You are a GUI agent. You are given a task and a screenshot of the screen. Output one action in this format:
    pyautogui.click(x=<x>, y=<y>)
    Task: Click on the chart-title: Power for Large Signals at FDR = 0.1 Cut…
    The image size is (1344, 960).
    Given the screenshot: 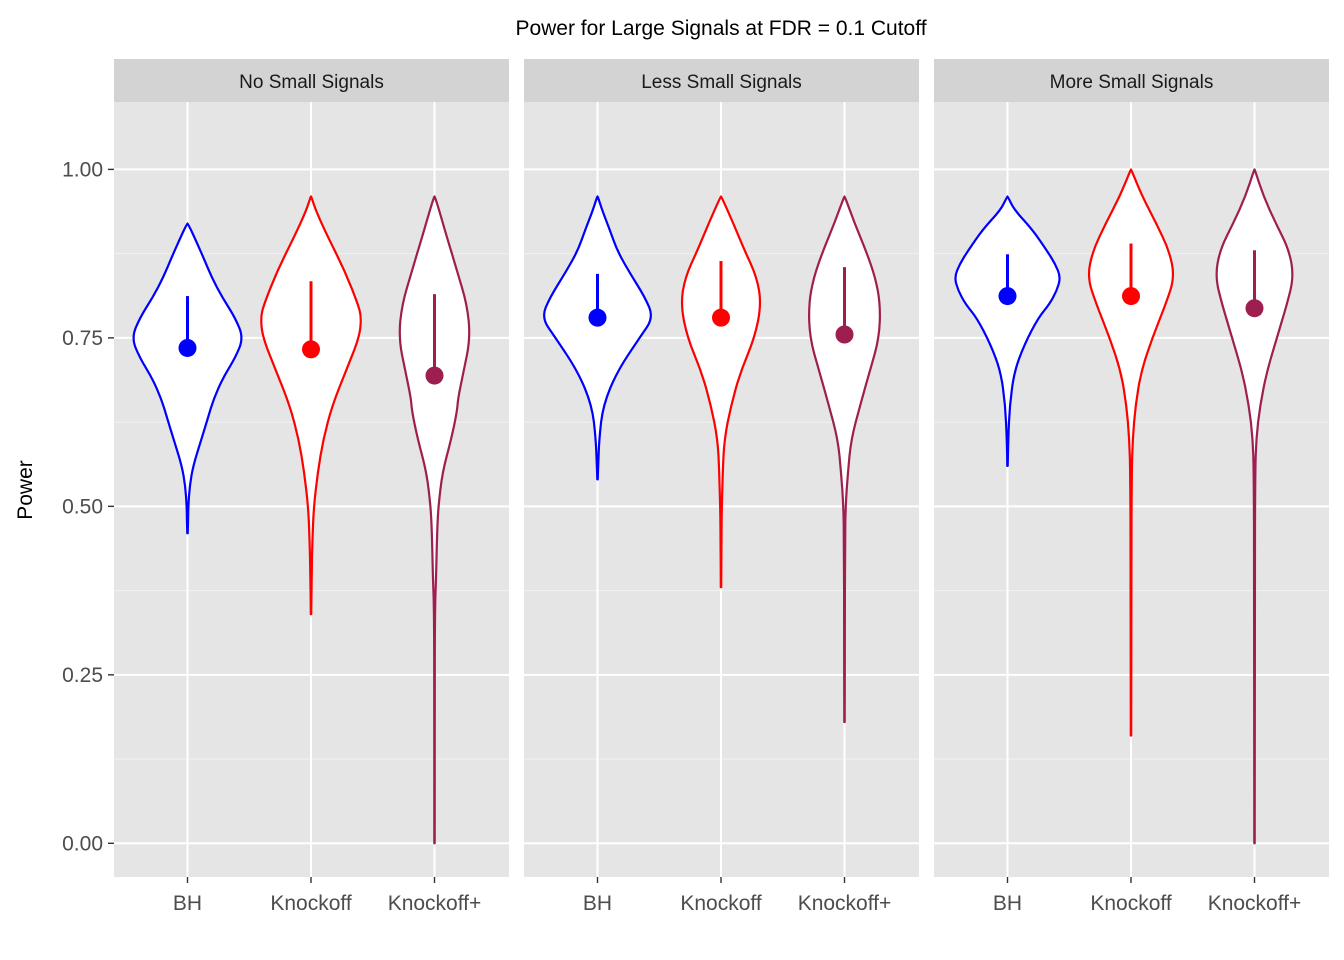 What is the action you would take?
    pyautogui.click(x=720, y=28)
    